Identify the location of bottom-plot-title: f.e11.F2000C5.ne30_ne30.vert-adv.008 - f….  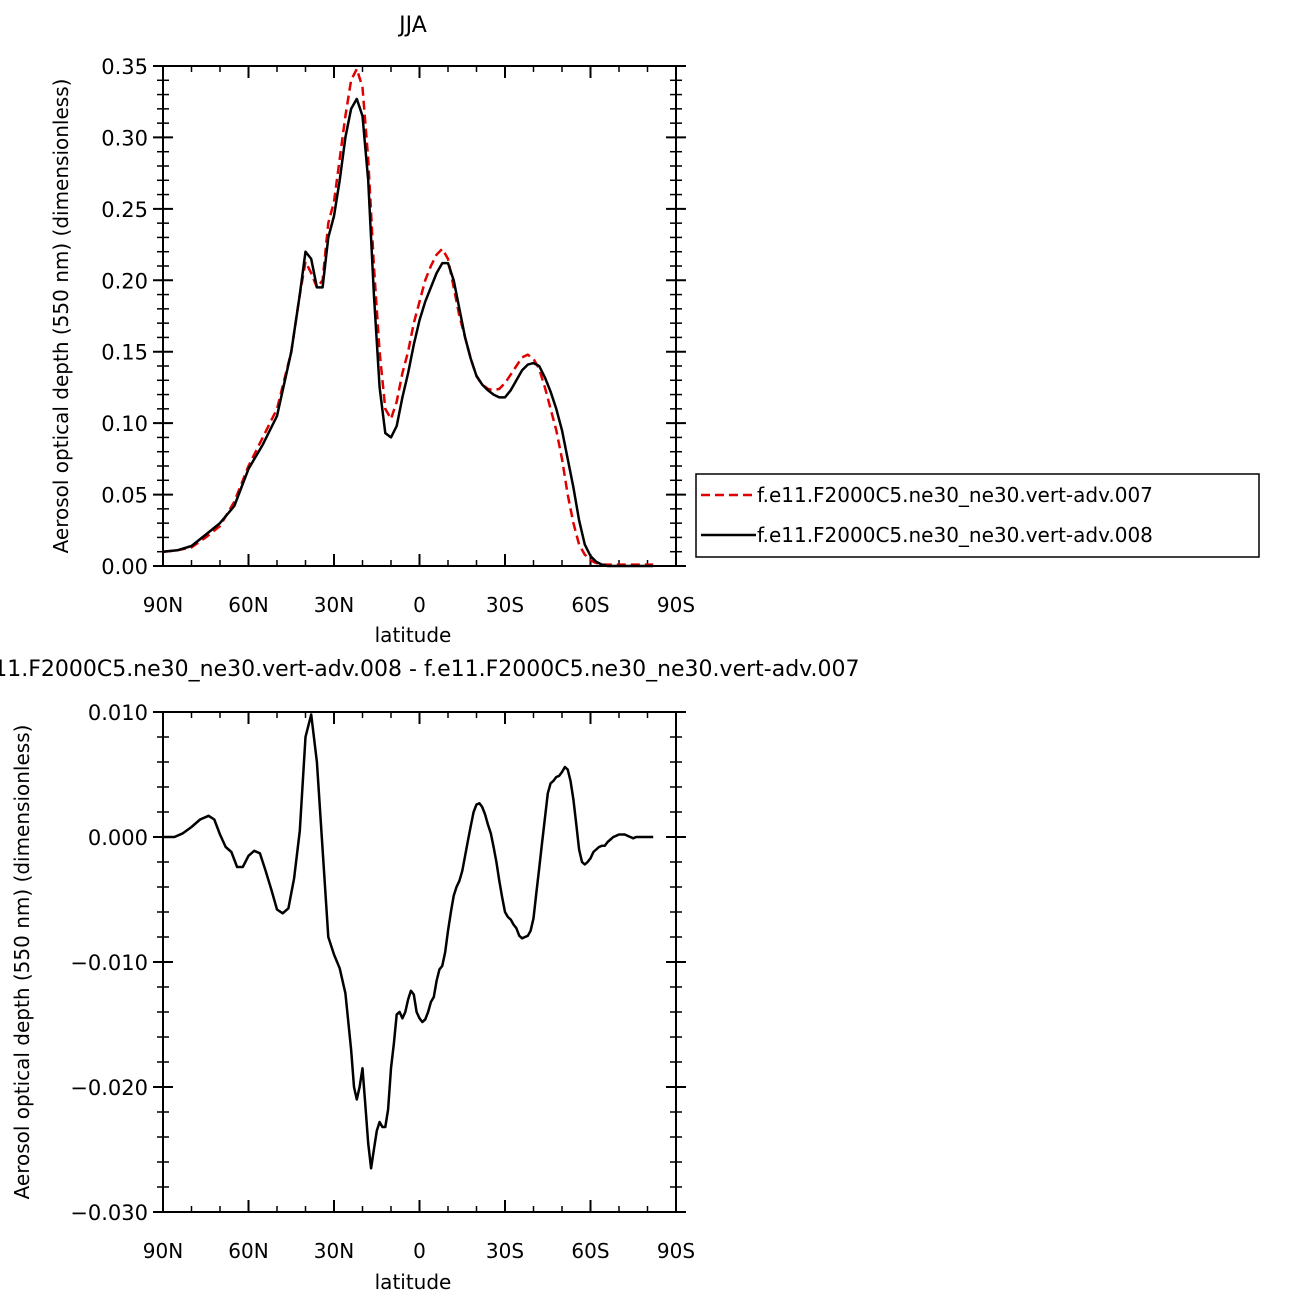
(429, 669).